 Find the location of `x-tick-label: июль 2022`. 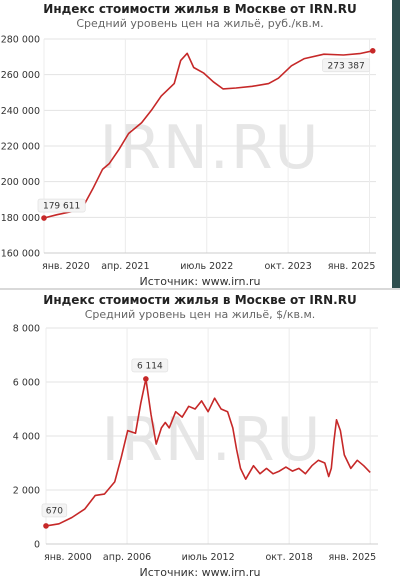

x-tick-label: июль 2022 is located at coordinates (206, 266).